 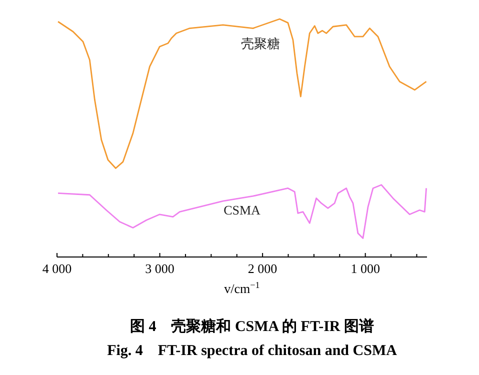 What do you see at coordinates (365, 268) in the screenshot?
I see `x-tick-label: 1 000` at bounding box center [365, 268].